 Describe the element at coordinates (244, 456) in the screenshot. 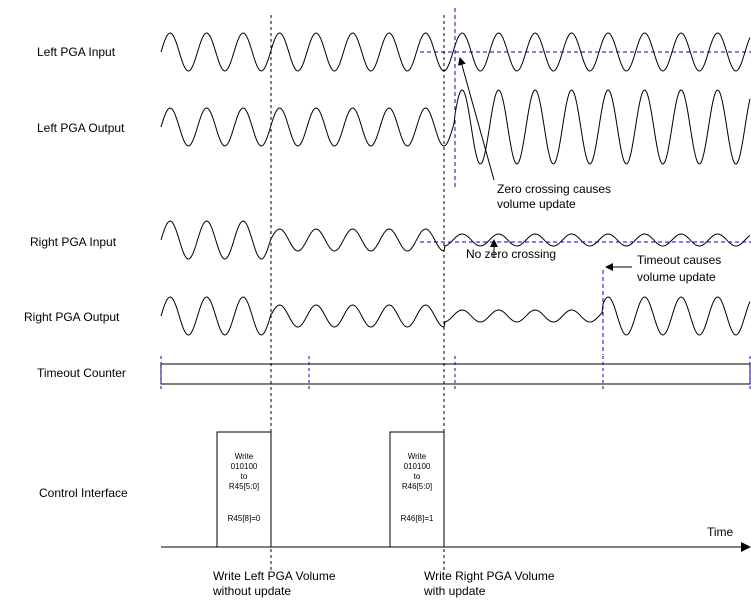

I see `write-box-left-line-1: Write` at that location.